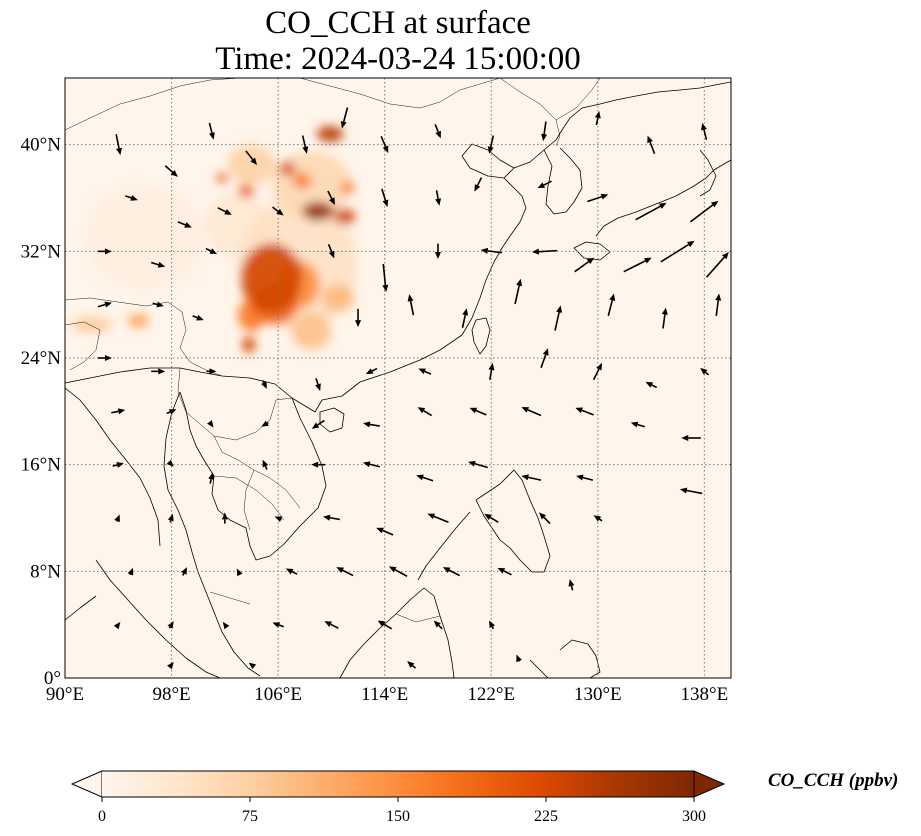 The height and width of the screenshot is (836, 921). I want to click on colorbar-ticks: 0 75 150 225 300, so click(402, 811).